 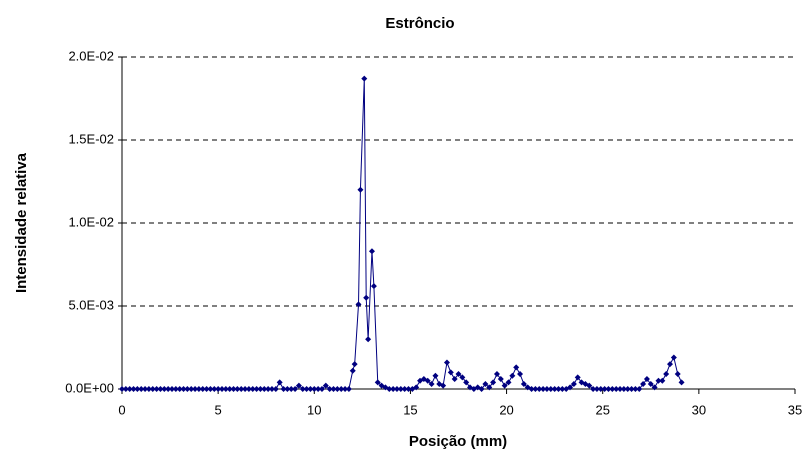 I want to click on y-tick-label: 1.0E-02, so click(x=91, y=221).